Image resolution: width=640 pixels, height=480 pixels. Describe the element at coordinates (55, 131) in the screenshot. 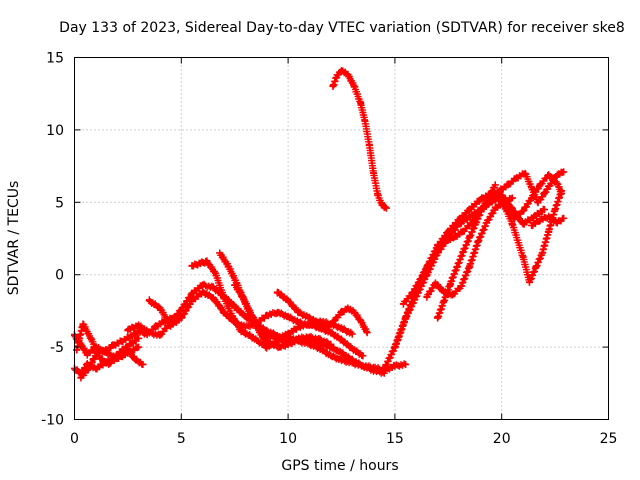

I see `y-tick-label: 10` at that location.